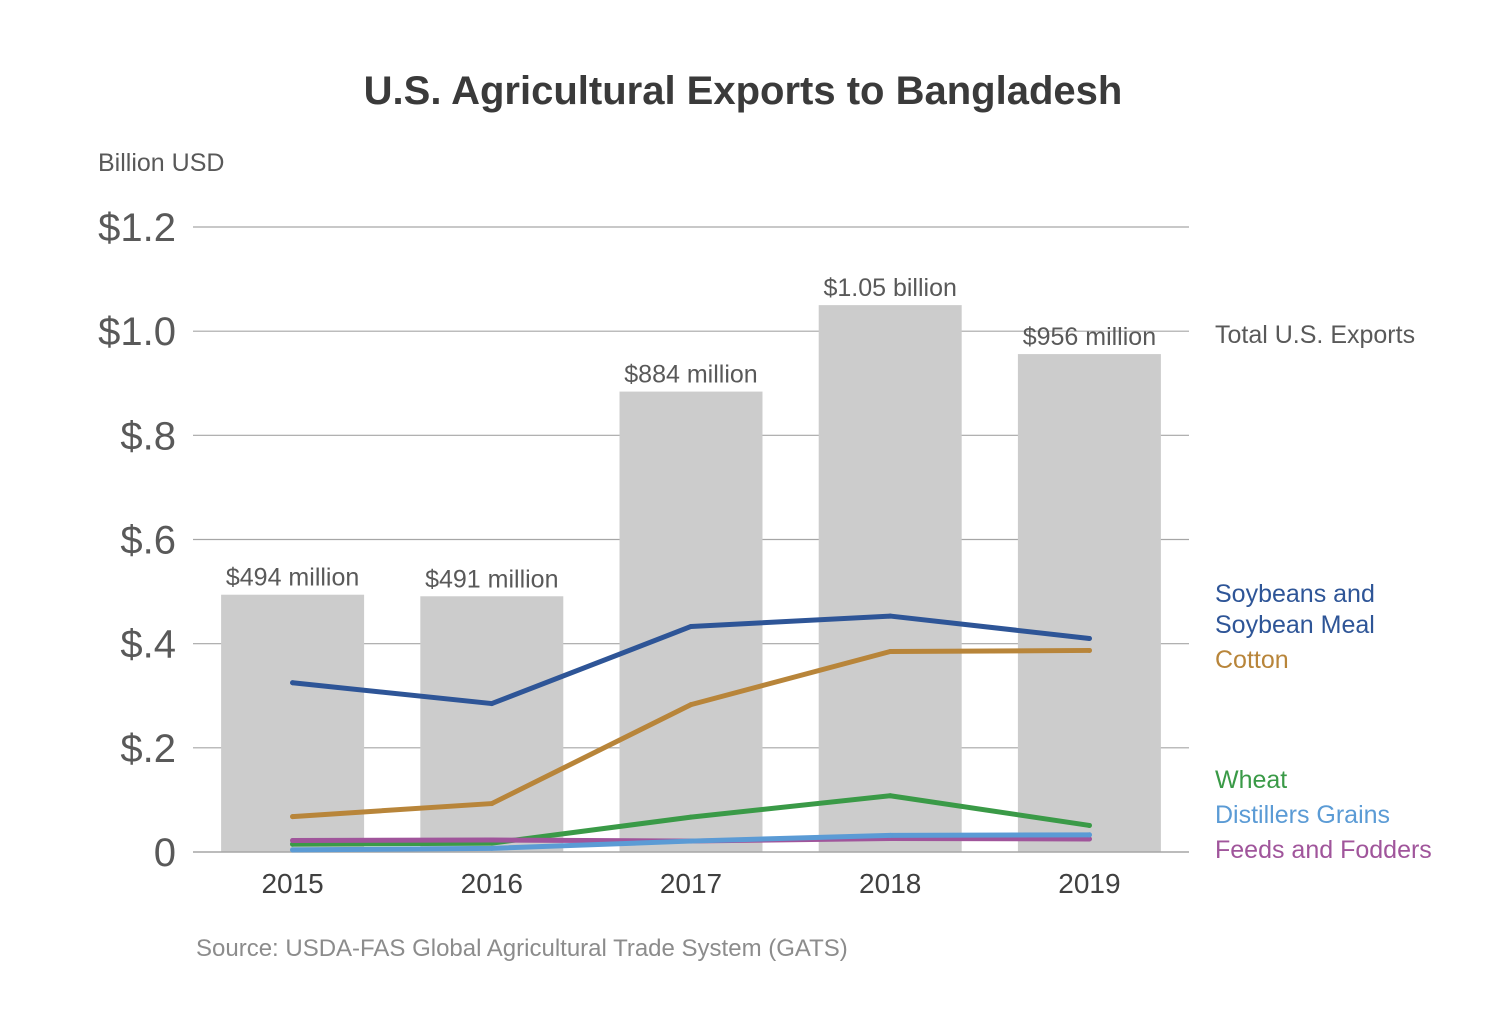  I want to click on legend-entry-soybeans-and-soybean-meal: Soybeans and, so click(1295, 594).